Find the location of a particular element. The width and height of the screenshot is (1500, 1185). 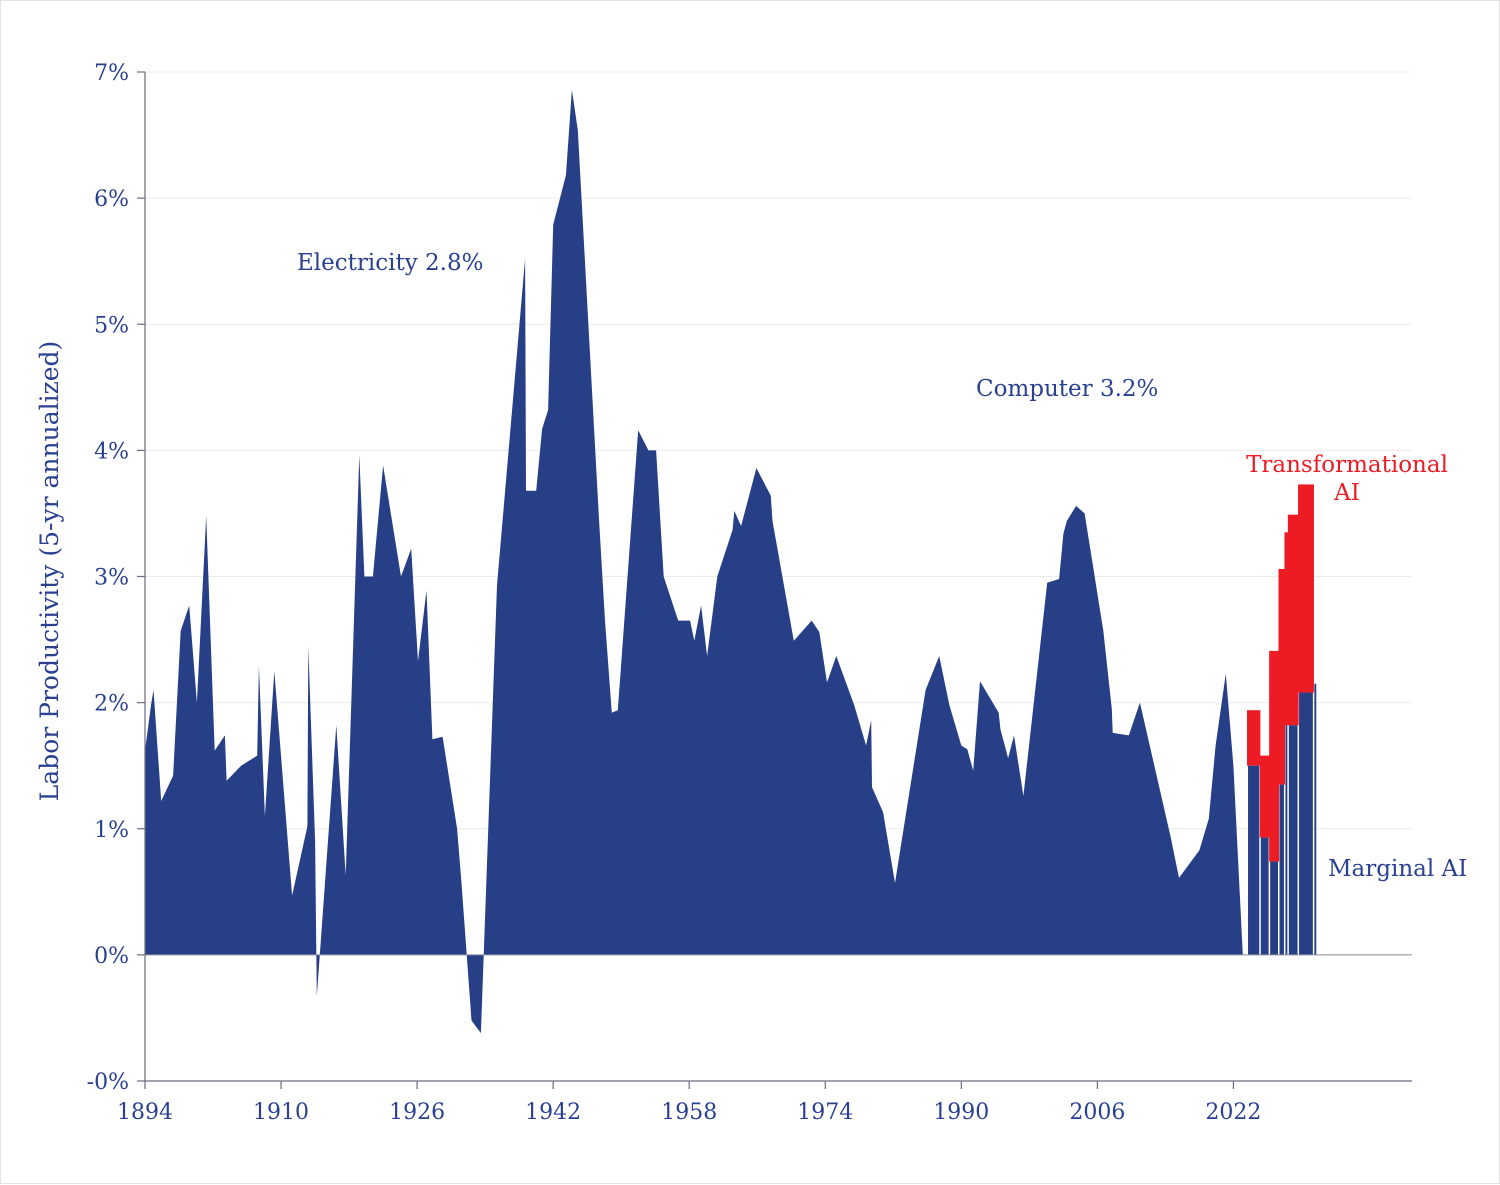

x-tick-label: 1974 is located at coordinates (825, 1112).